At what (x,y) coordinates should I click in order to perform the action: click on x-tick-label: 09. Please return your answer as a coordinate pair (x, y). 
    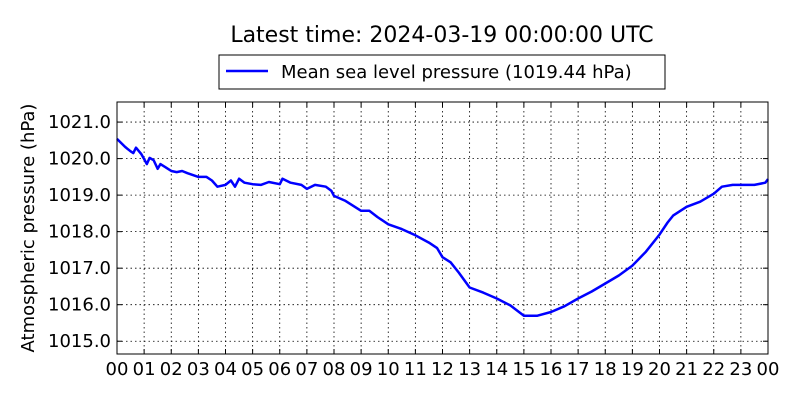
    Looking at the image, I should click on (361, 369).